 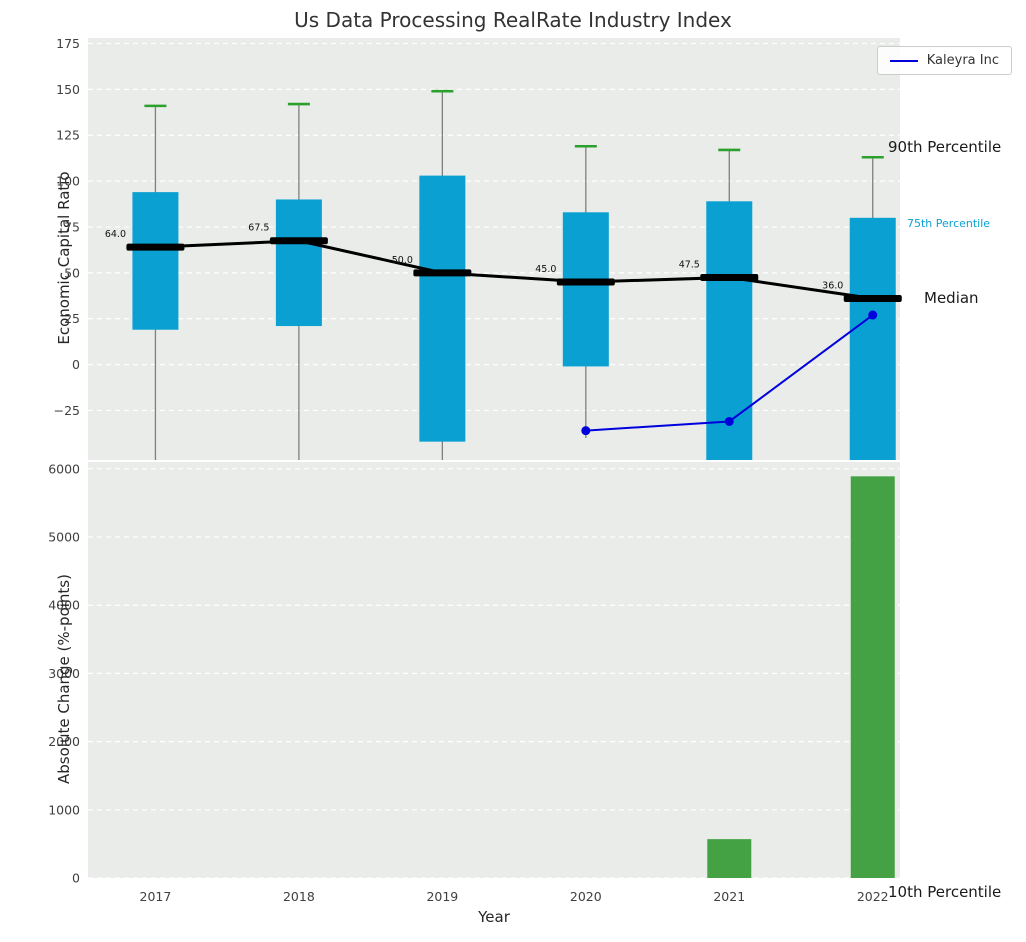 I want to click on median-marker-2020, so click(x=585, y=282).